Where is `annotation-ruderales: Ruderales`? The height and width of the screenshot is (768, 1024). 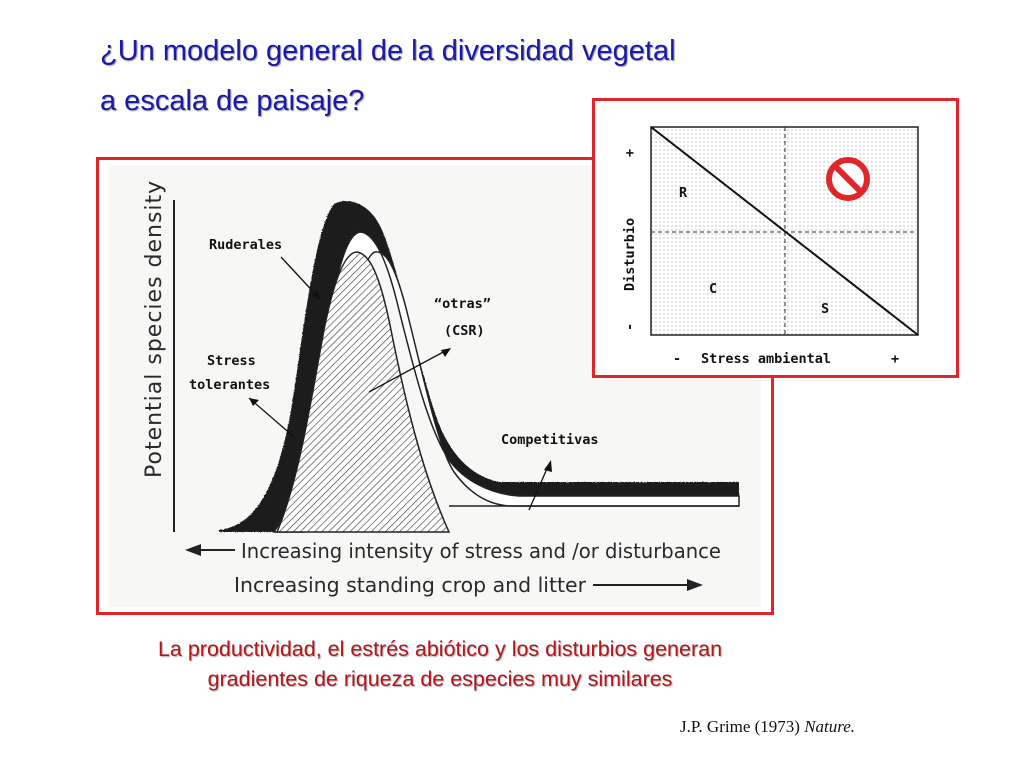
annotation-ruderales: Ruderales is located at coordinates (245, 245).